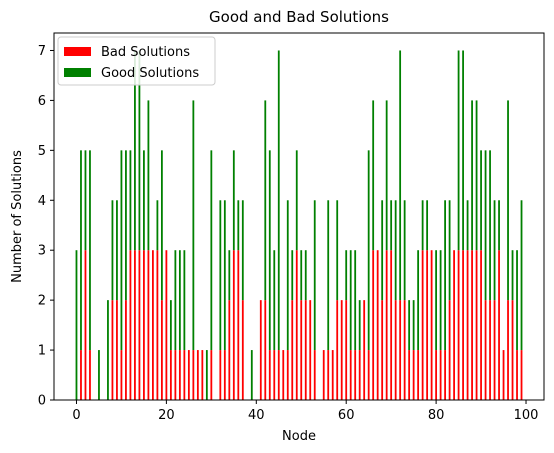 The height and width of the screenshot is (453, 554). Describe the element at coordinates (76, 415) in the screenshot. I see `x-tick-label: 0` at that location.